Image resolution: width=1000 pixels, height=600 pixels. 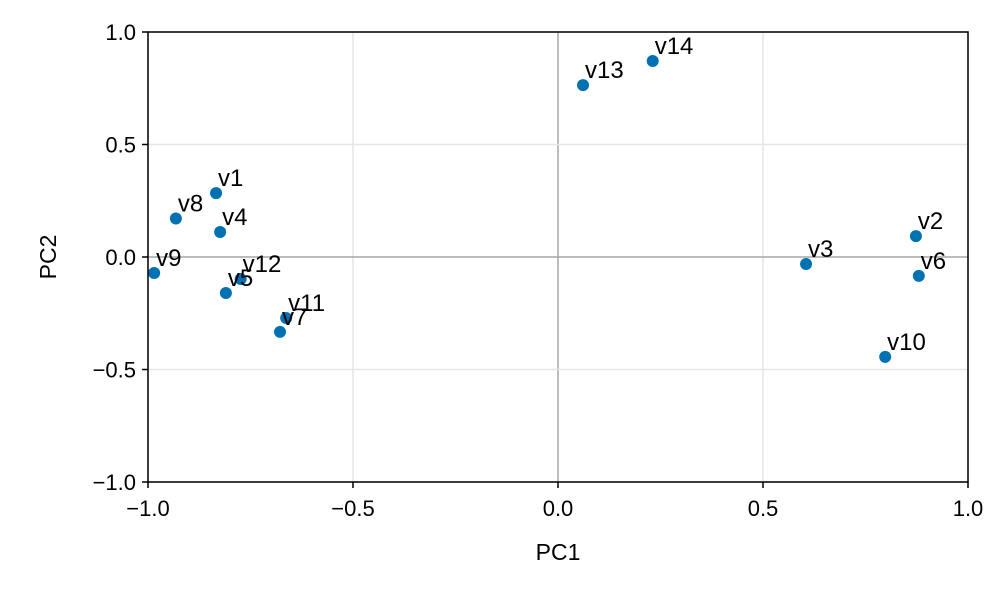 I want to click on point-label-v1: v1, so click(x=230, y=178).